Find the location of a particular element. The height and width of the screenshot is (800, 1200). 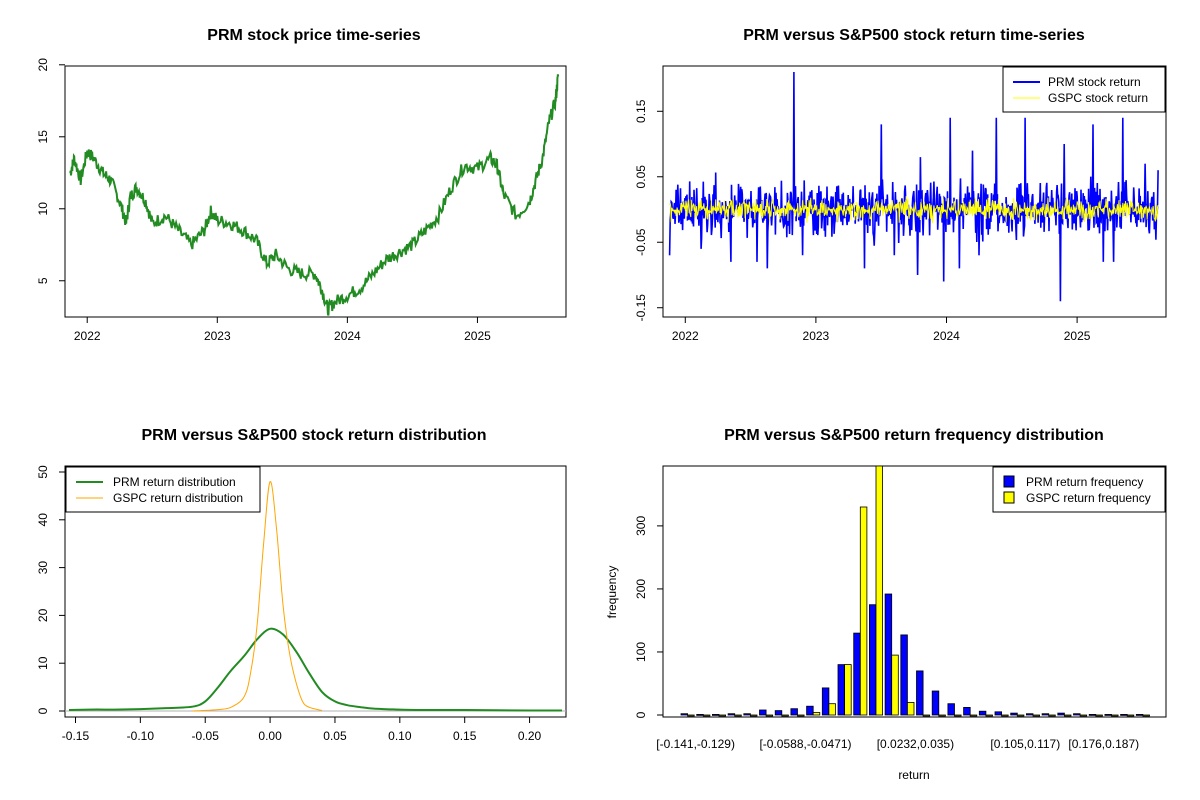

density-x-tick-label-4: 0.05 is located at coordinates (335, 736).